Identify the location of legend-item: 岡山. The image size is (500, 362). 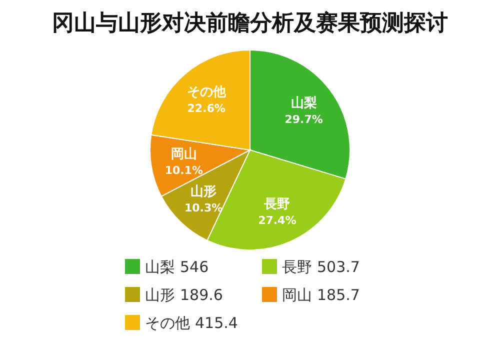
(287, 295).